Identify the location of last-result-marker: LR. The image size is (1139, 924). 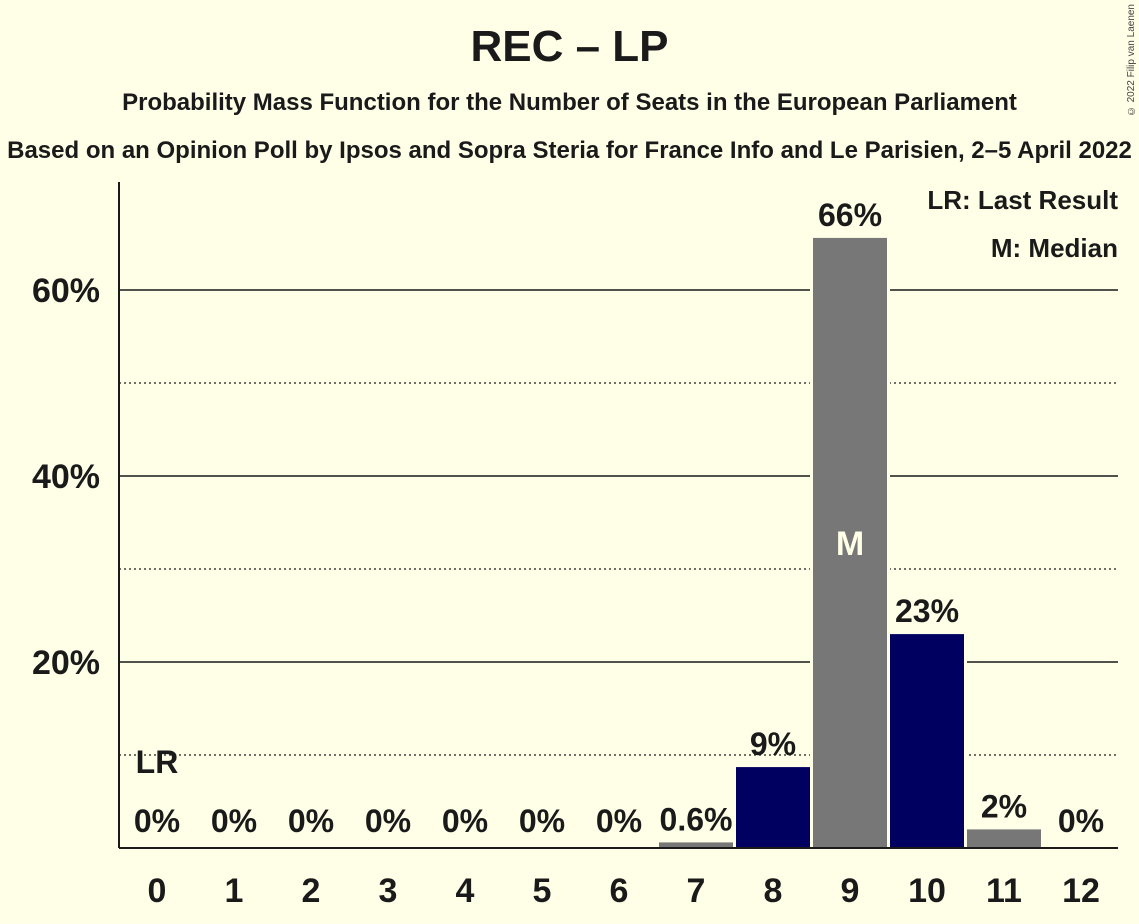
(157, 762).